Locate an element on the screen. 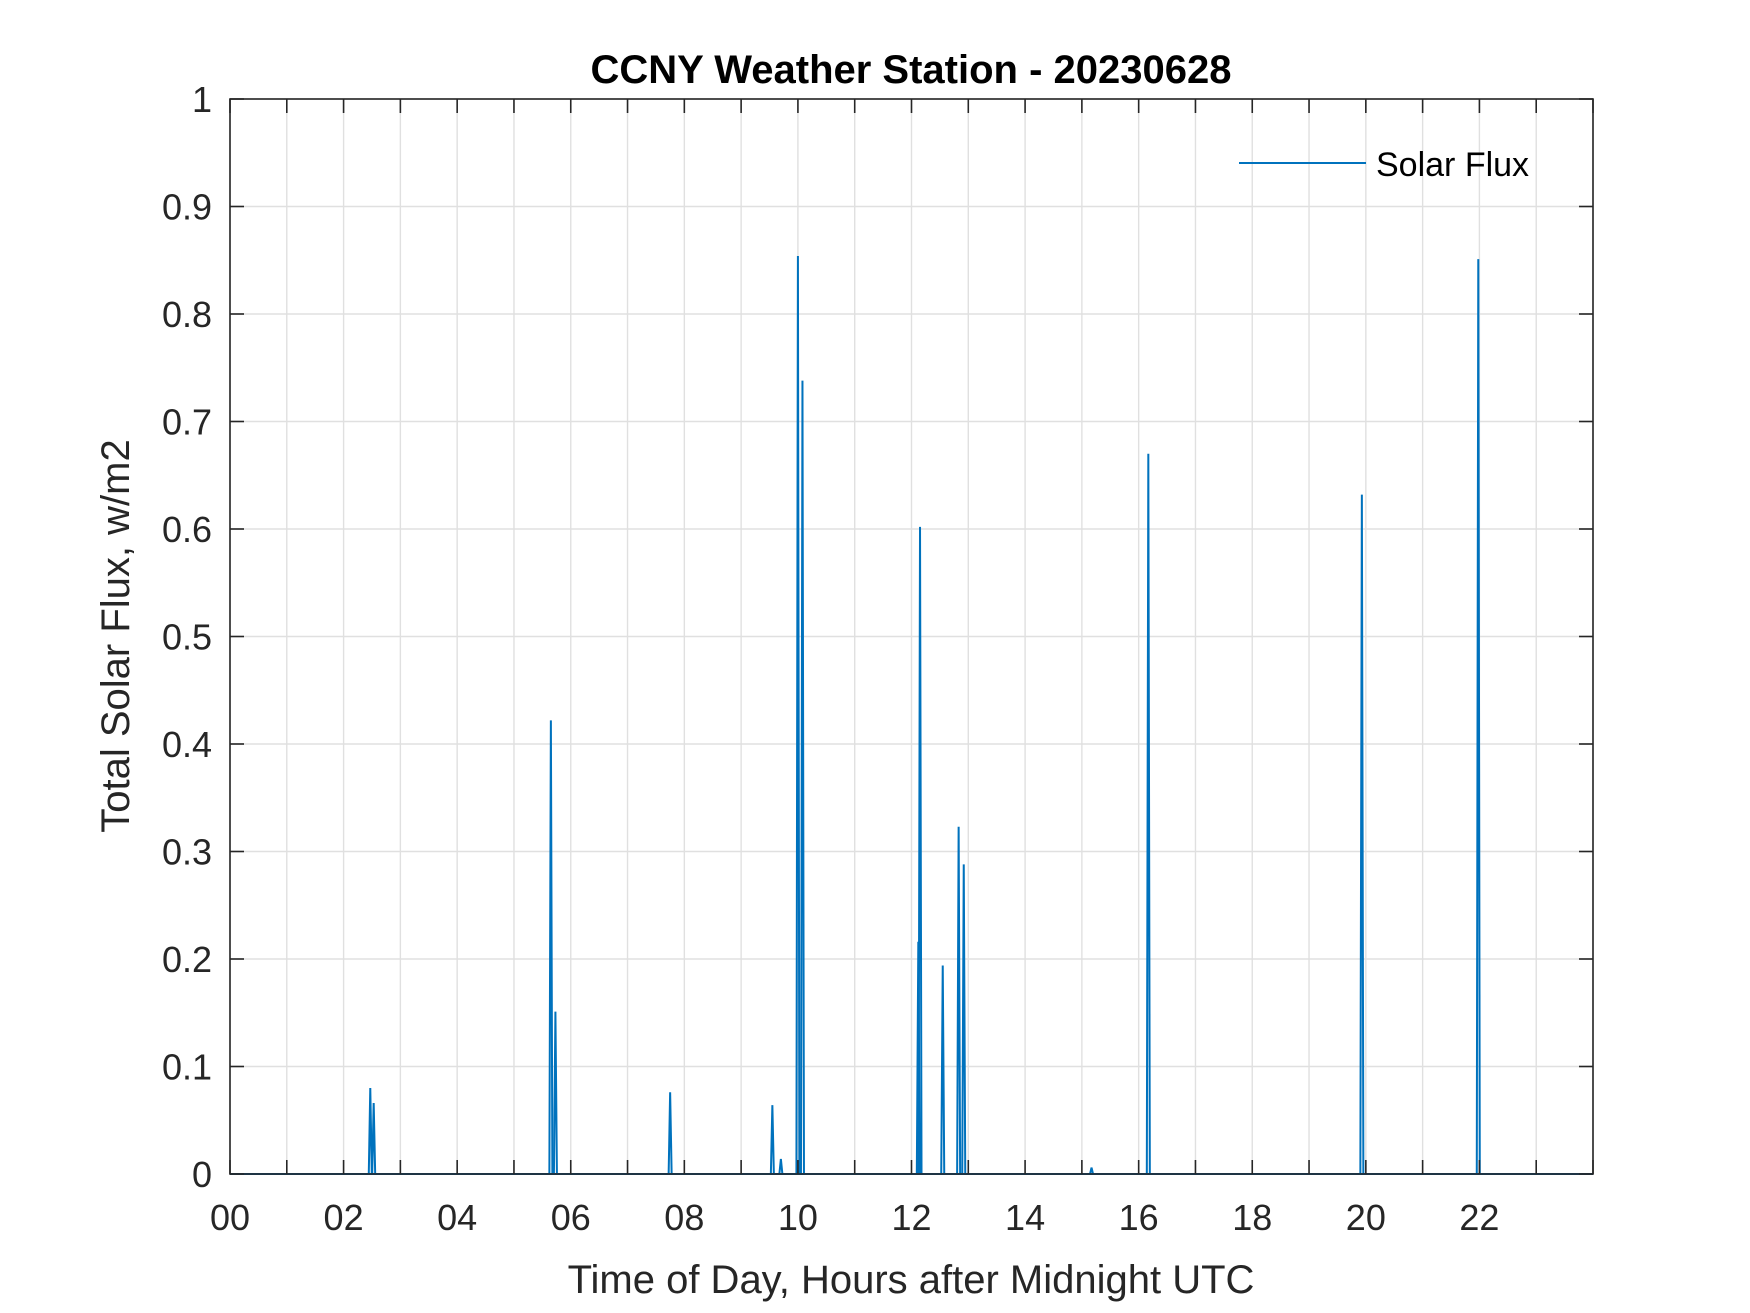 The image size is (1750, 1313). x-tick-label: 14 is located at coordinates (1025, 1217).